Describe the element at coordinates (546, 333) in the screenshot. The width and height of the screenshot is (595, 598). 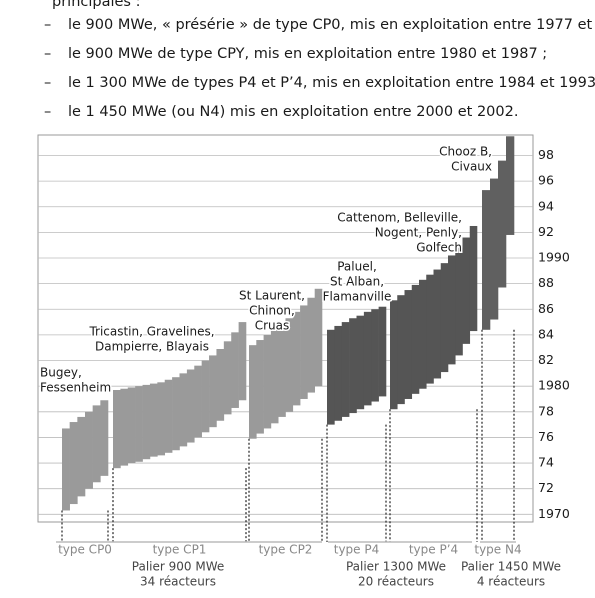
I see `y-tick-label: 84` at that location.